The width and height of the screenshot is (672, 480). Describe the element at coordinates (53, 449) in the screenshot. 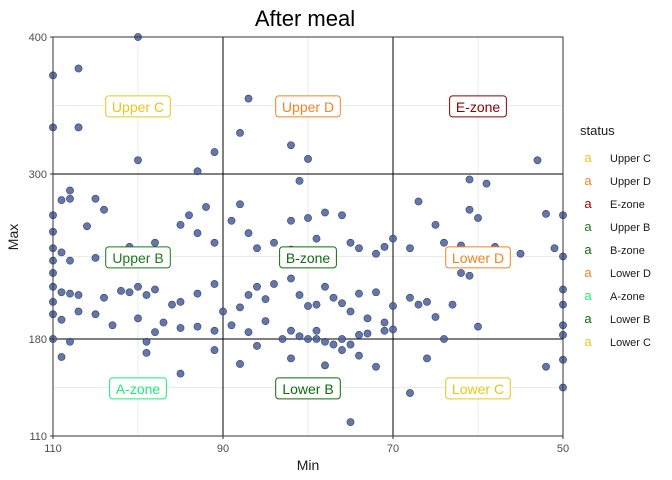

I see `x-tick-label: 110` at that location.